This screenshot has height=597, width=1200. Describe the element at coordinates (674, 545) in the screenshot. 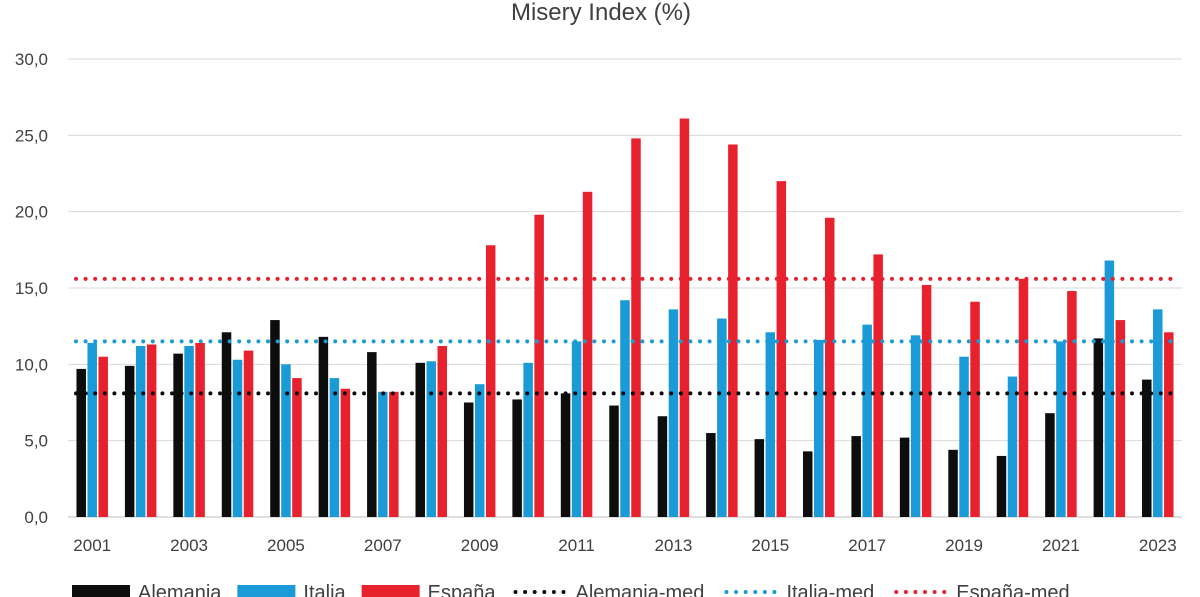

I see `x-tick-label: 2013` at that location.